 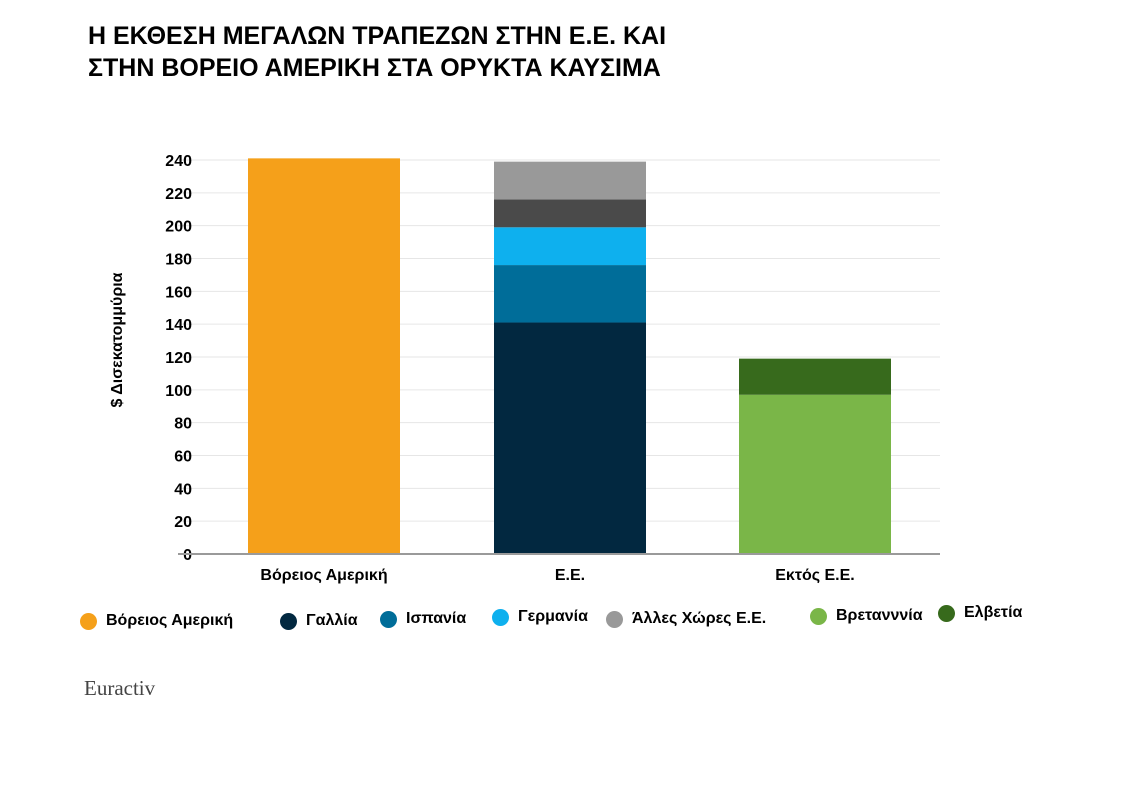 What do you see at coordinates (178, 391) in the screenshot?
I see `y-tick-label: 100` at bounding box center [178, 391].